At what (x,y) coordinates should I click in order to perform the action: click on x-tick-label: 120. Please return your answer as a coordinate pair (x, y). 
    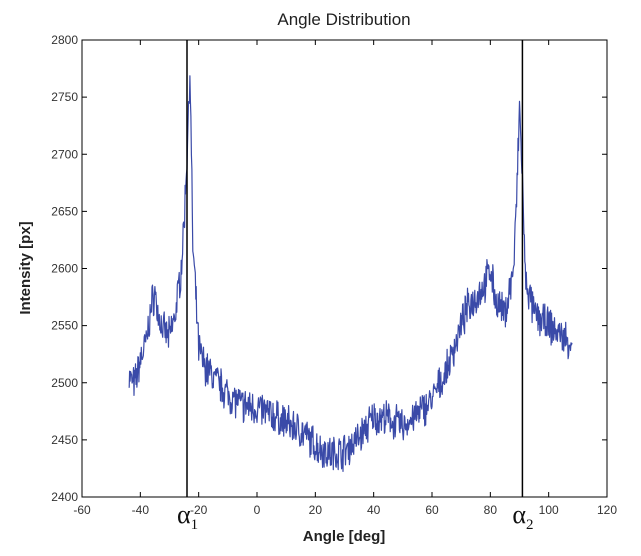
    Looking at the image, I should click on (607, 510).